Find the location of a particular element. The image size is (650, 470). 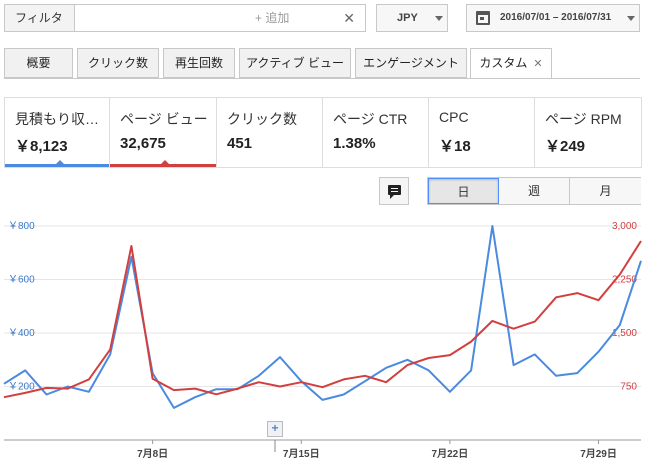

comment-icon is located at coordinates (394, 192).